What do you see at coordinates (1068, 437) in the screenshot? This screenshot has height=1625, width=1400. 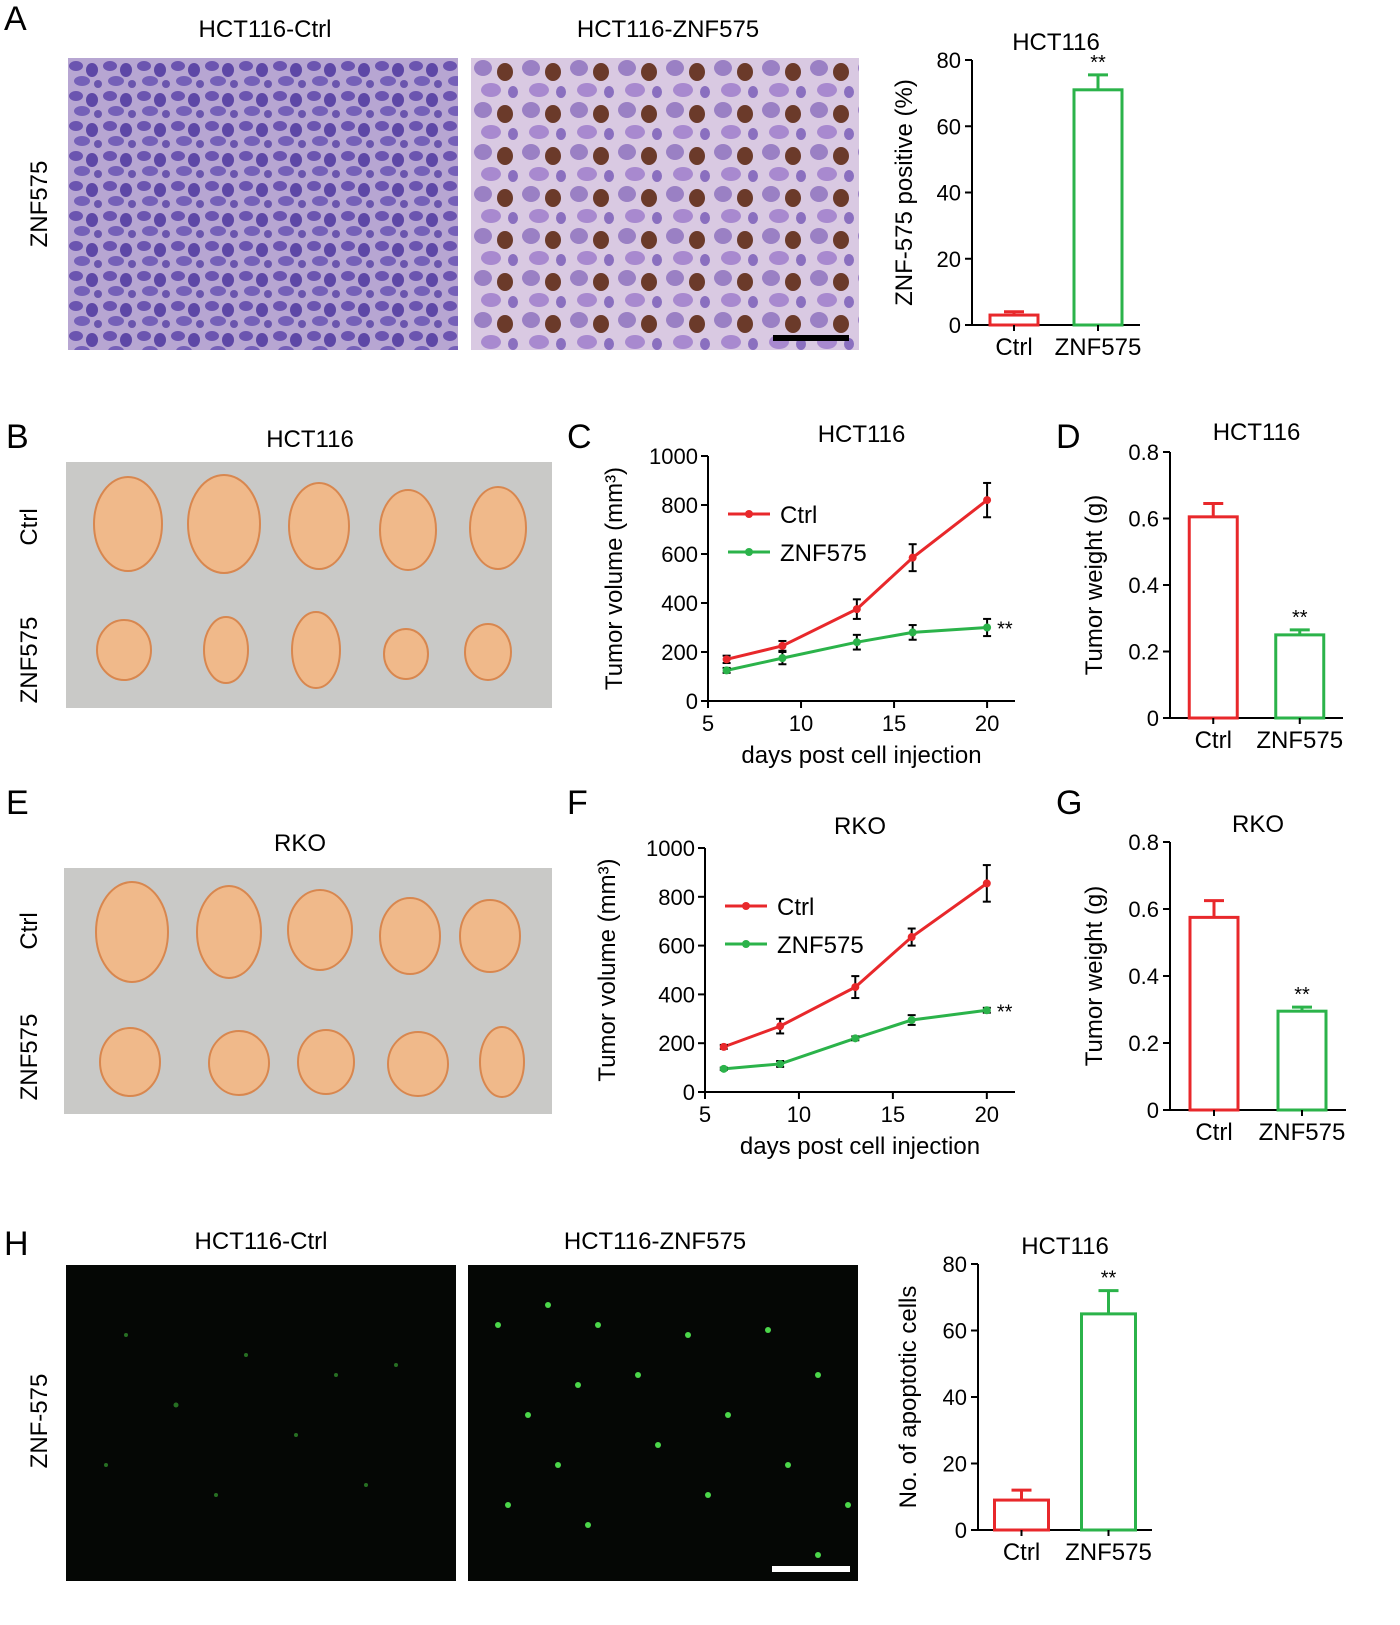 I see `panel-letter-d: D` at bounding box center [1068, 437].